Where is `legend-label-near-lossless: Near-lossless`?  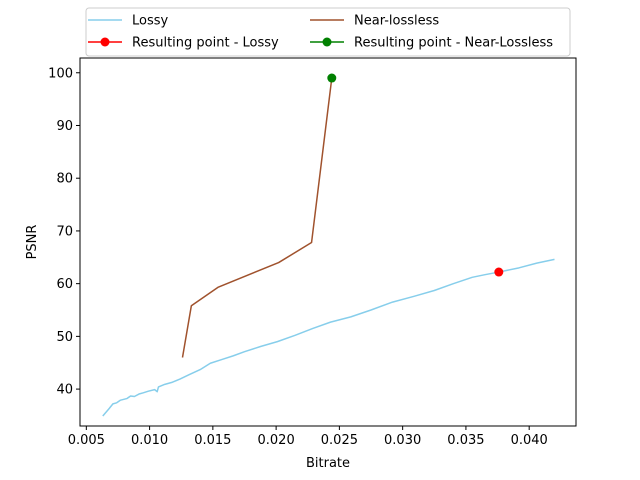 legend-label-near-lossless: Near-lossless is located at coordinates (396, 21).